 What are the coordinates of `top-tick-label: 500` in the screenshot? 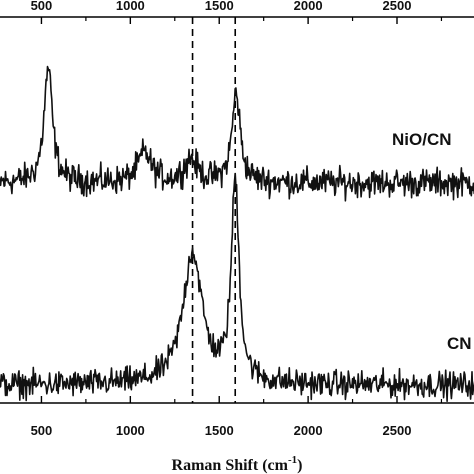 It's located at (42, 6).